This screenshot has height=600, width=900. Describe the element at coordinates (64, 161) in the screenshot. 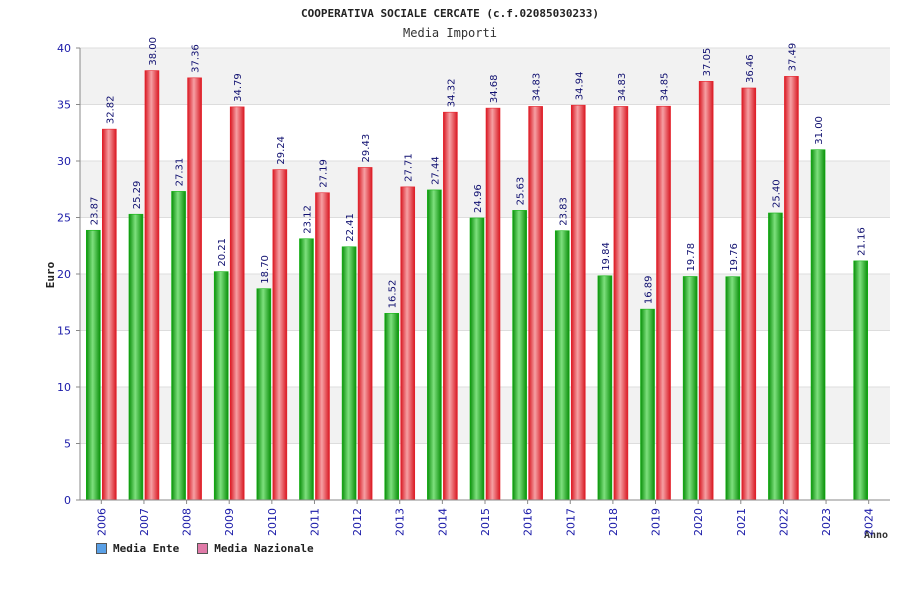

I see `y-tick-label: 30` at that location.